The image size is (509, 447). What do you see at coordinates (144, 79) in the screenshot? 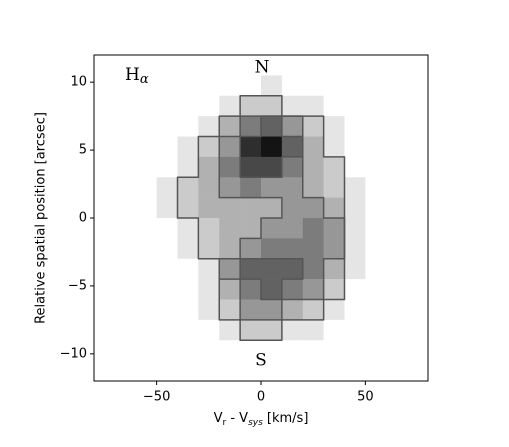
I see `annotation-subscript: α` at bounding box center [144, 79].